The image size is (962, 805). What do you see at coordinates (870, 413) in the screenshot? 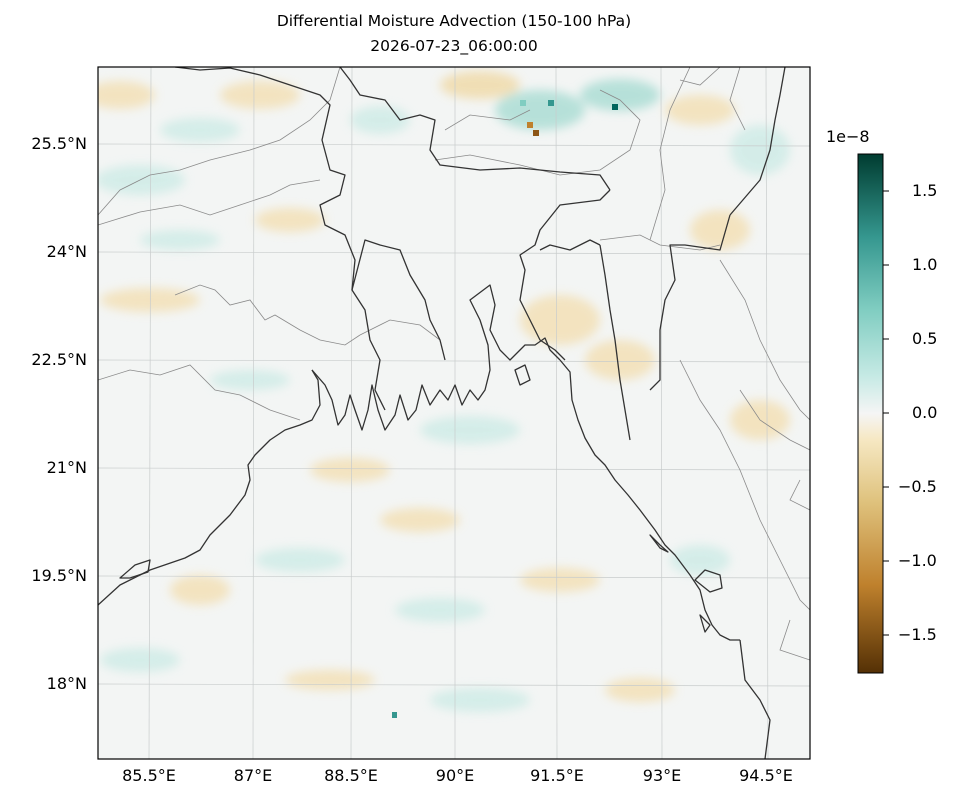
I see `colorbar-gradient` at bounding box center [870, 413].